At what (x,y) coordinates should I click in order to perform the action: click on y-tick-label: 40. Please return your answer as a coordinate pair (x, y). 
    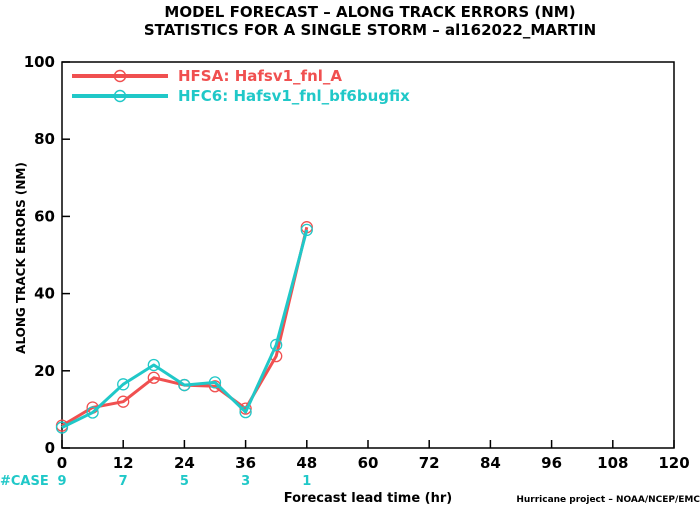
    Looking at the image, I should click on (44, 294).